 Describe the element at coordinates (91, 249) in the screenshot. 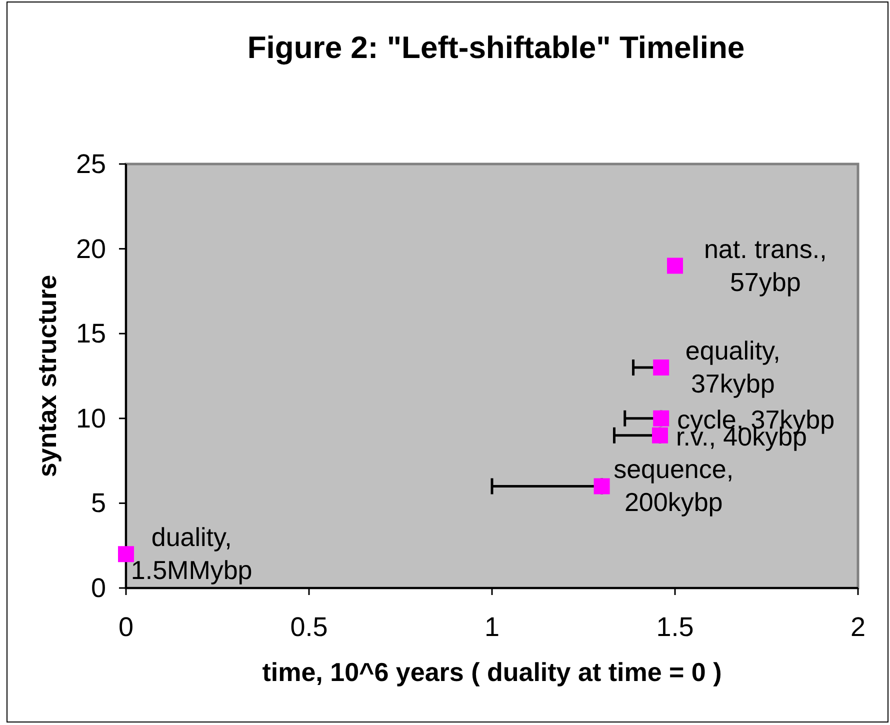

I see `y-tick-label: 20` at that location.